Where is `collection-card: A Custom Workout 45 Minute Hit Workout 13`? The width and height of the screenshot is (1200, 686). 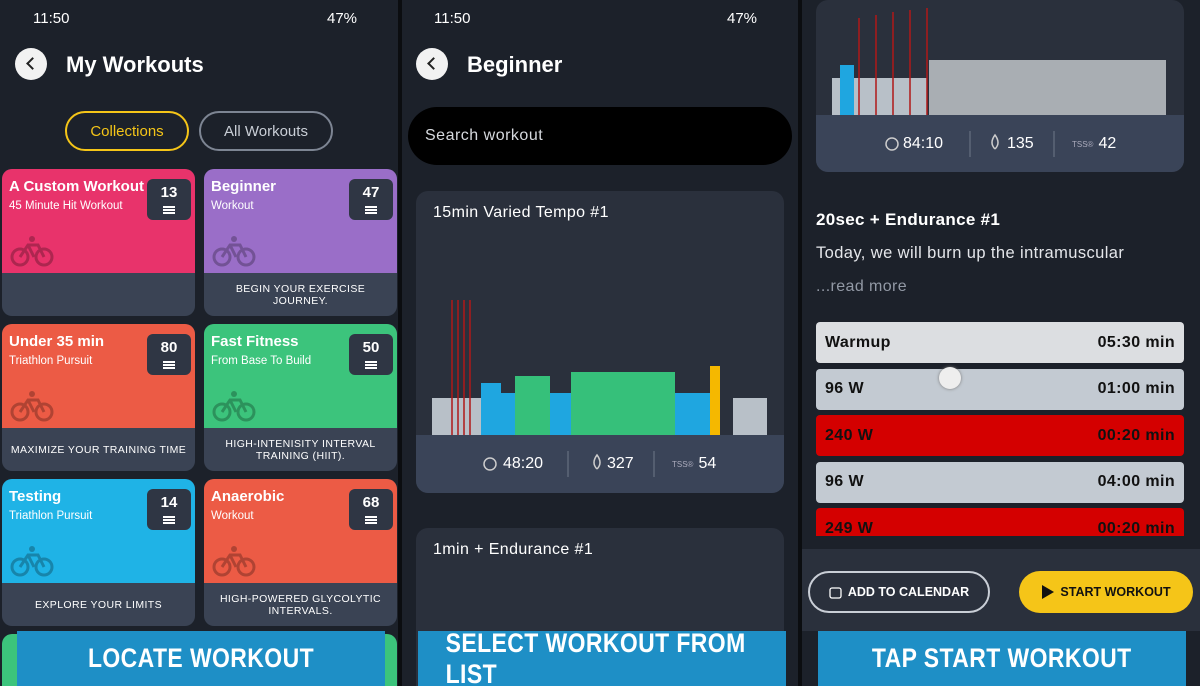 collection-card: A Custom Workout 45 Minute Hit Workout 13 is located at coordinates (98, 242).